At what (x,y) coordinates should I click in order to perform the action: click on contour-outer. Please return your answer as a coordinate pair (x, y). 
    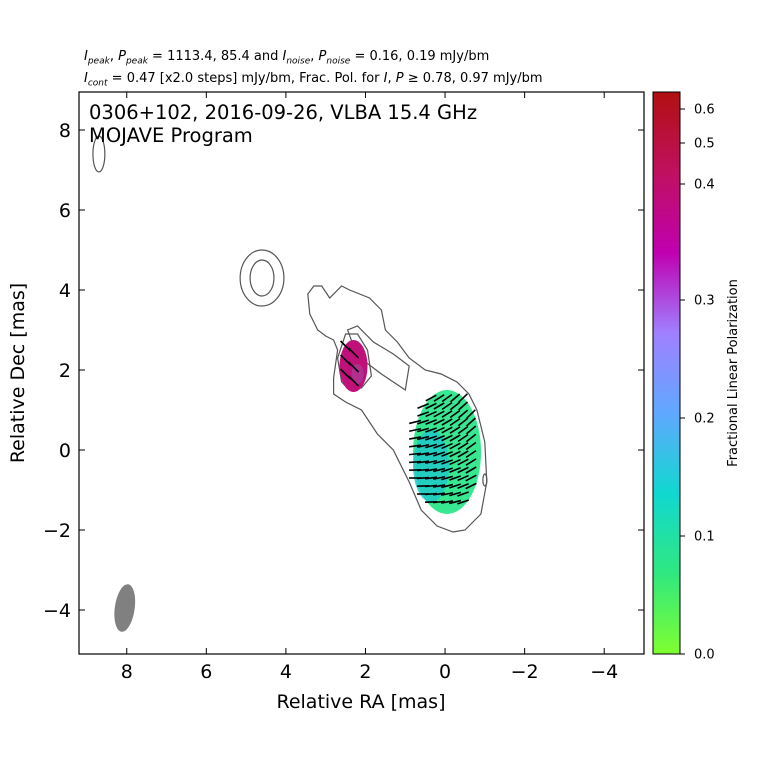
    Looking at the image, I should click on (397, 409).